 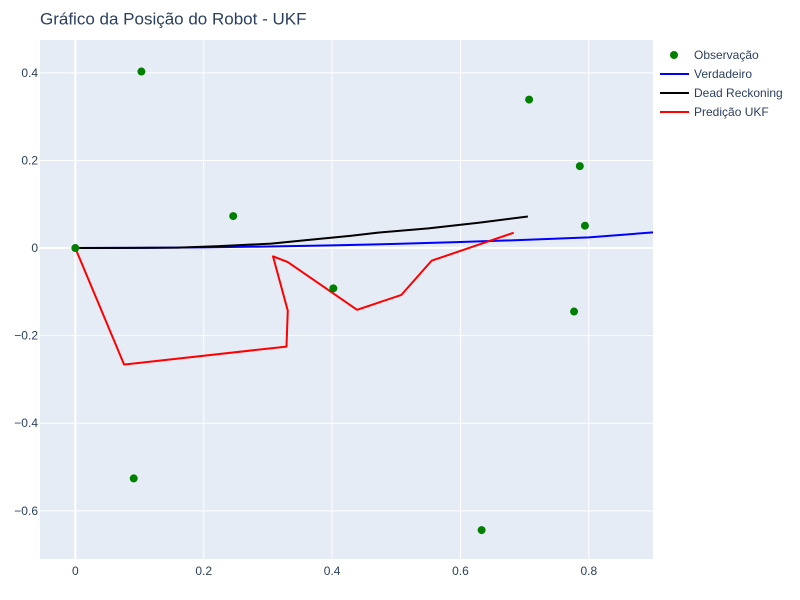 What do you see at coordinates (674, 55) in the screenshot?
I see `legend-marker` at bounding box center [674, 55].